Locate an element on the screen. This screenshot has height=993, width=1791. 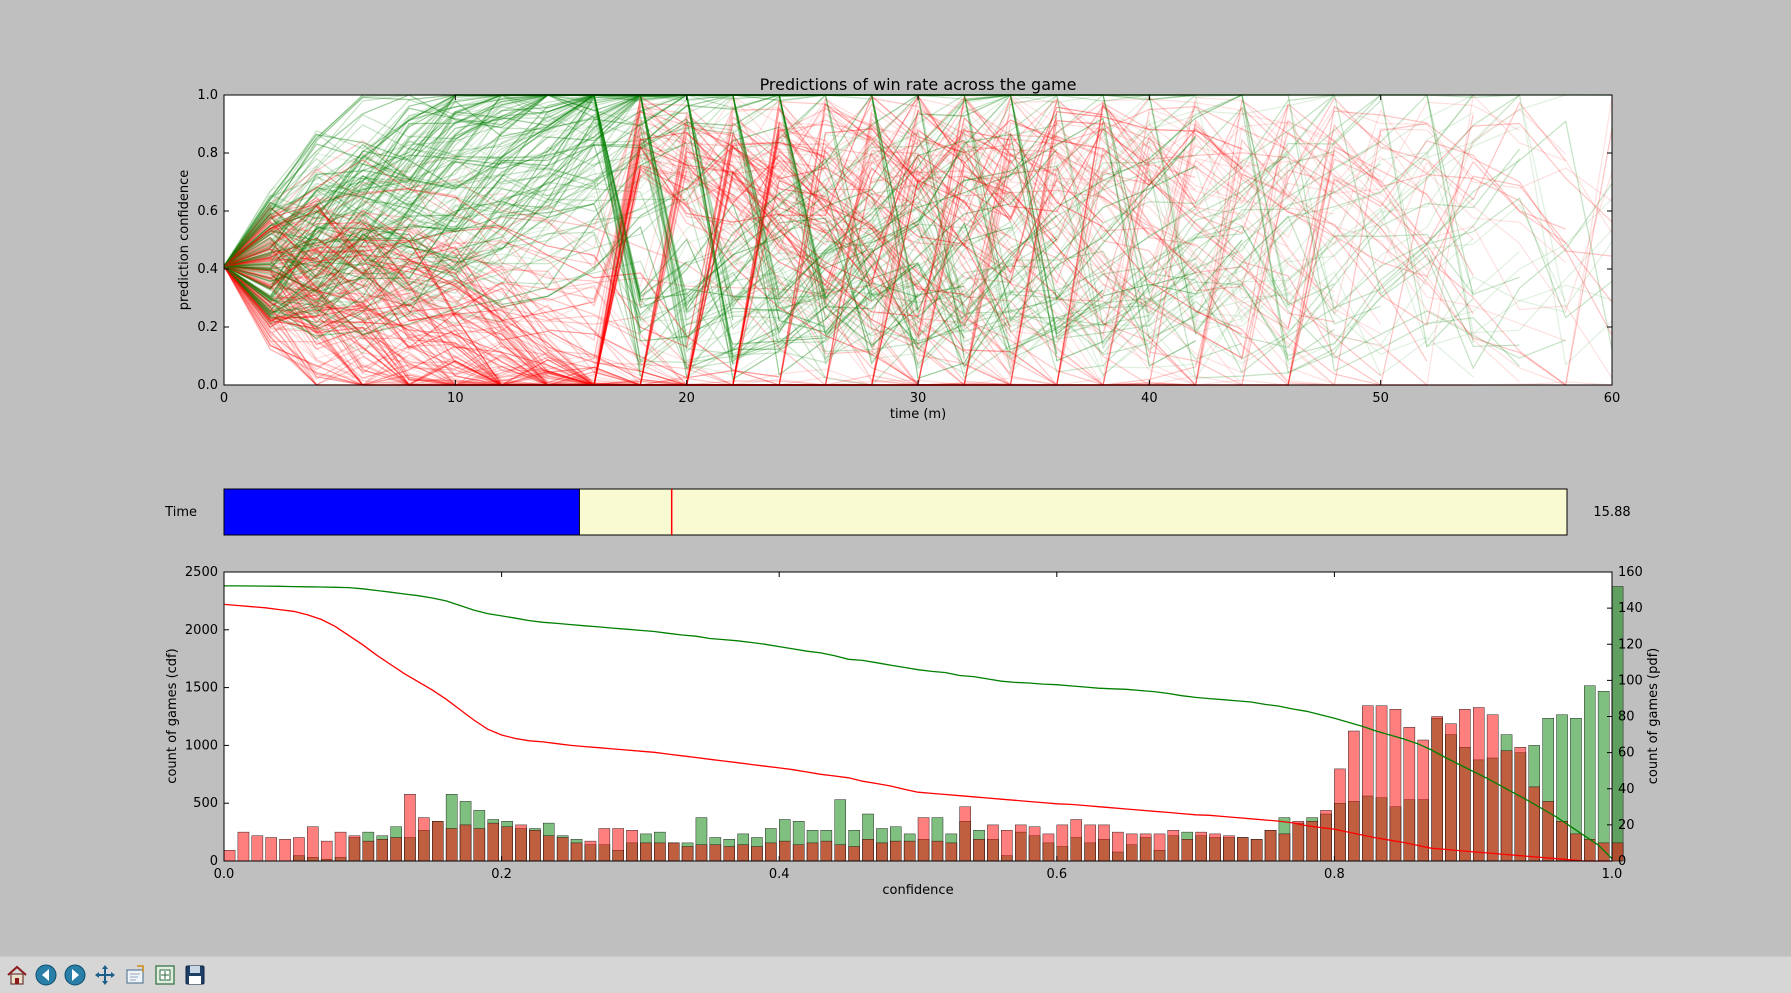
arrow-right-icon is located at coordinates (75, 975).